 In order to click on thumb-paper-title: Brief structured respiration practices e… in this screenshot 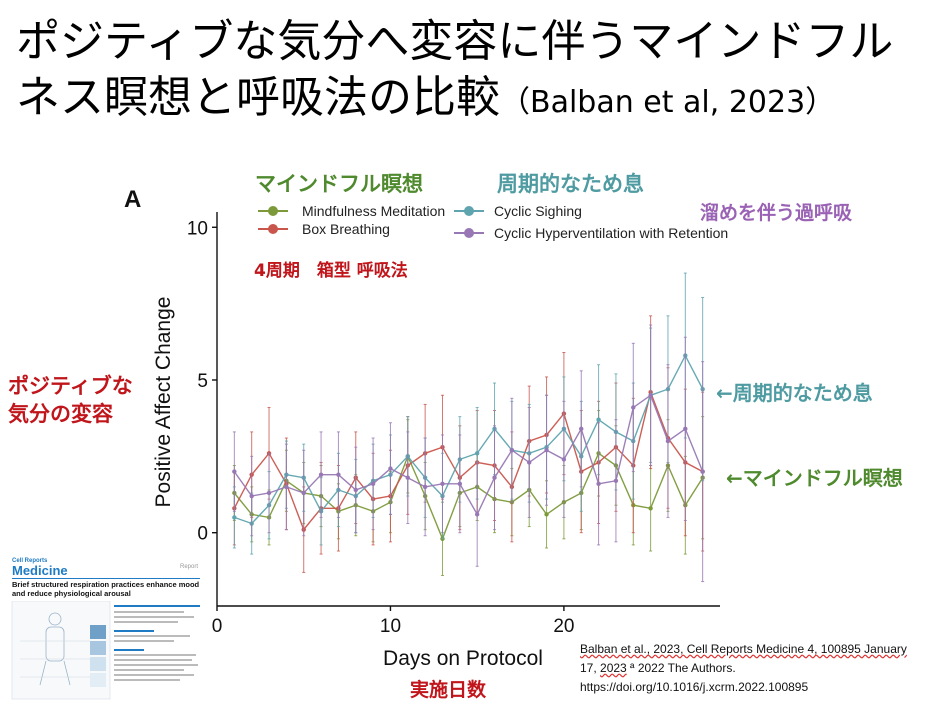, I will do `click(106, 589)`.